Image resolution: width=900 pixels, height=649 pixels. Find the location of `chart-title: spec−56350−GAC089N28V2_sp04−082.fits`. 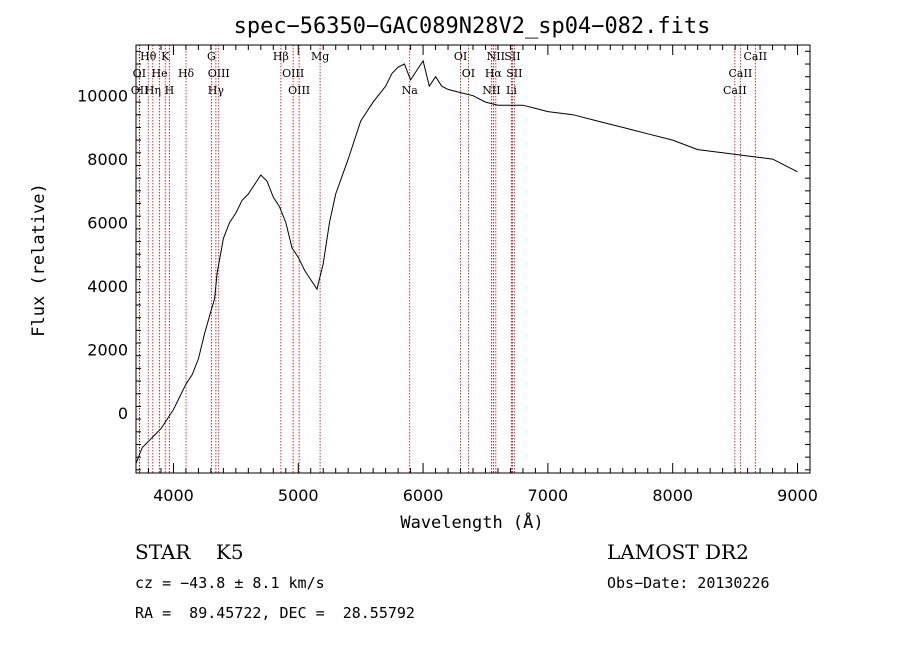

chart-title: spec−56350−GAC089N28V2_sp04−082.fits is located at coordinates (472, 26).